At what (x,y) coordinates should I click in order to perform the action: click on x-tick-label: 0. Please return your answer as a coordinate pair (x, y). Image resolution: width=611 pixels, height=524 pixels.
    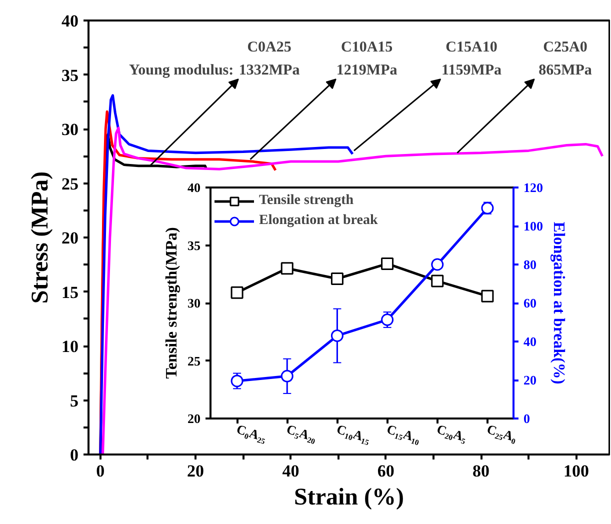
    Looking at the image, I should click on (100, 471).